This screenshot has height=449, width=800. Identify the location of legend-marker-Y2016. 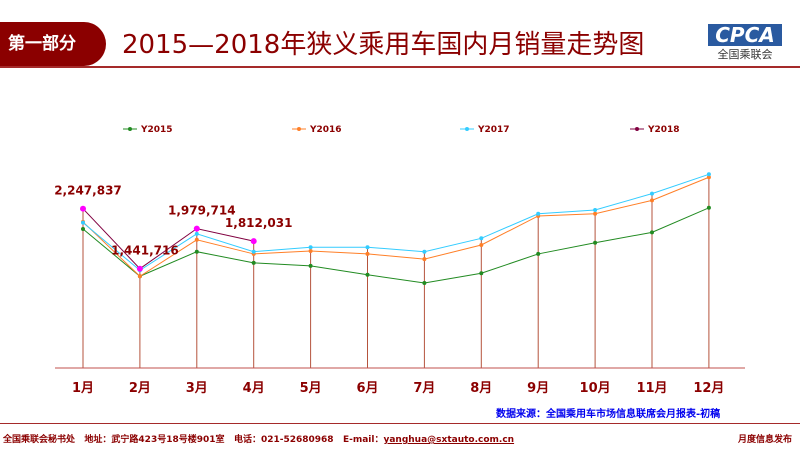
(299, 129).